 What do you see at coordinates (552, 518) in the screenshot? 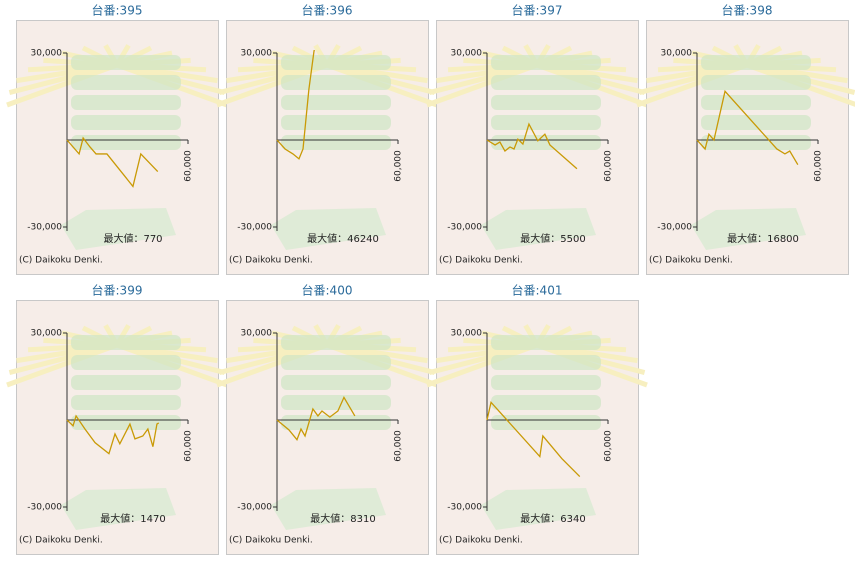
I see `annotation: 最大値：6340` at bounding box center [552, 518].